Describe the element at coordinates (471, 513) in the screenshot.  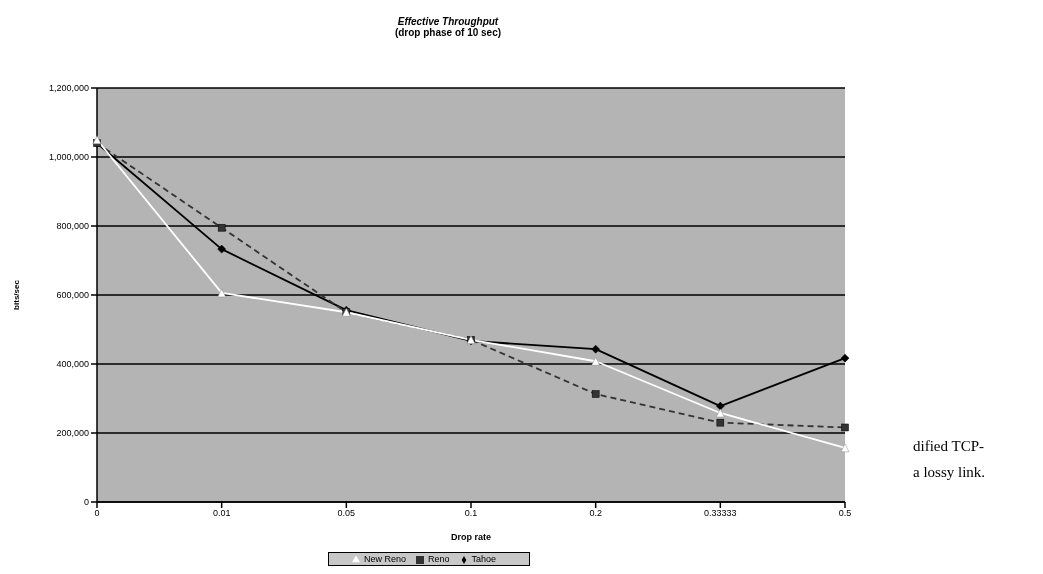
I see `x-tick-label: 0.1` at that location.